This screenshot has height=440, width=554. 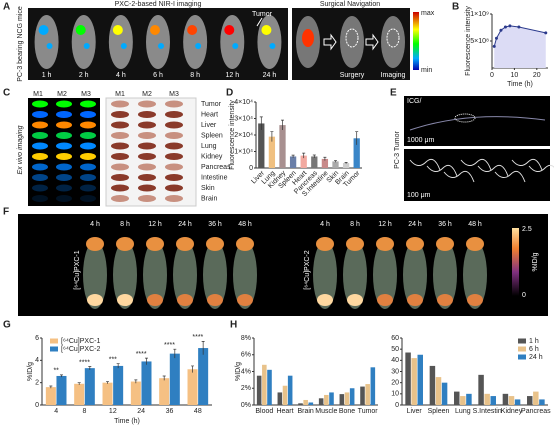 I want to click on label: 48, so click(x=198, y=411).